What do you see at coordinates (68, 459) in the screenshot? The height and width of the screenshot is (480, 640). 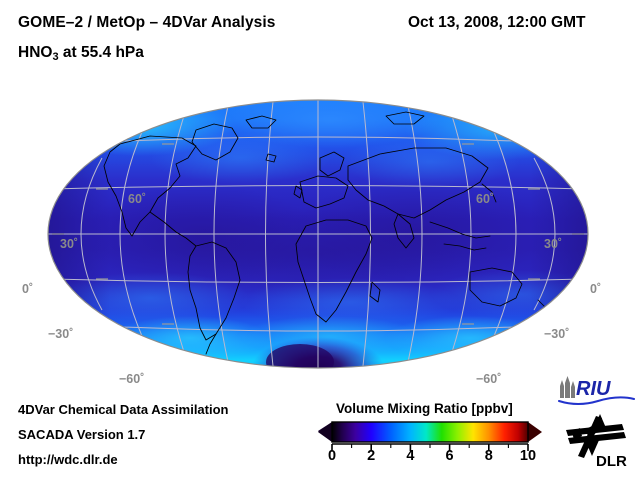 I see `footer-line-url: http://wdc.dlr.de` at bounding box center [68, 459].